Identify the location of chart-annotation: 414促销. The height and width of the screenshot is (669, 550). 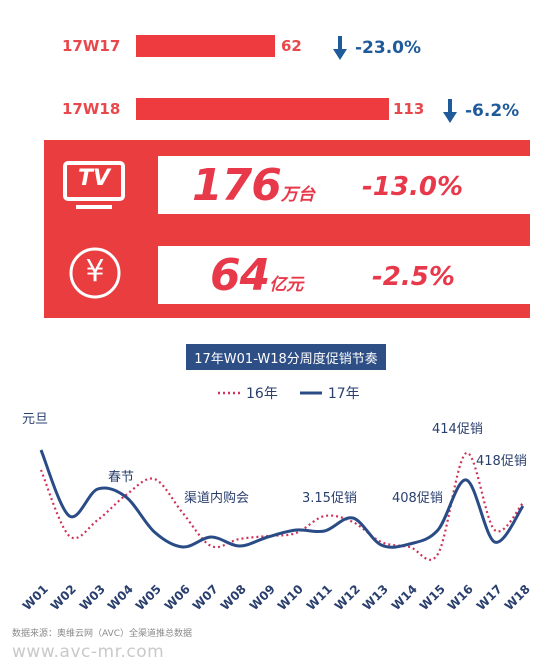
(457, 429).